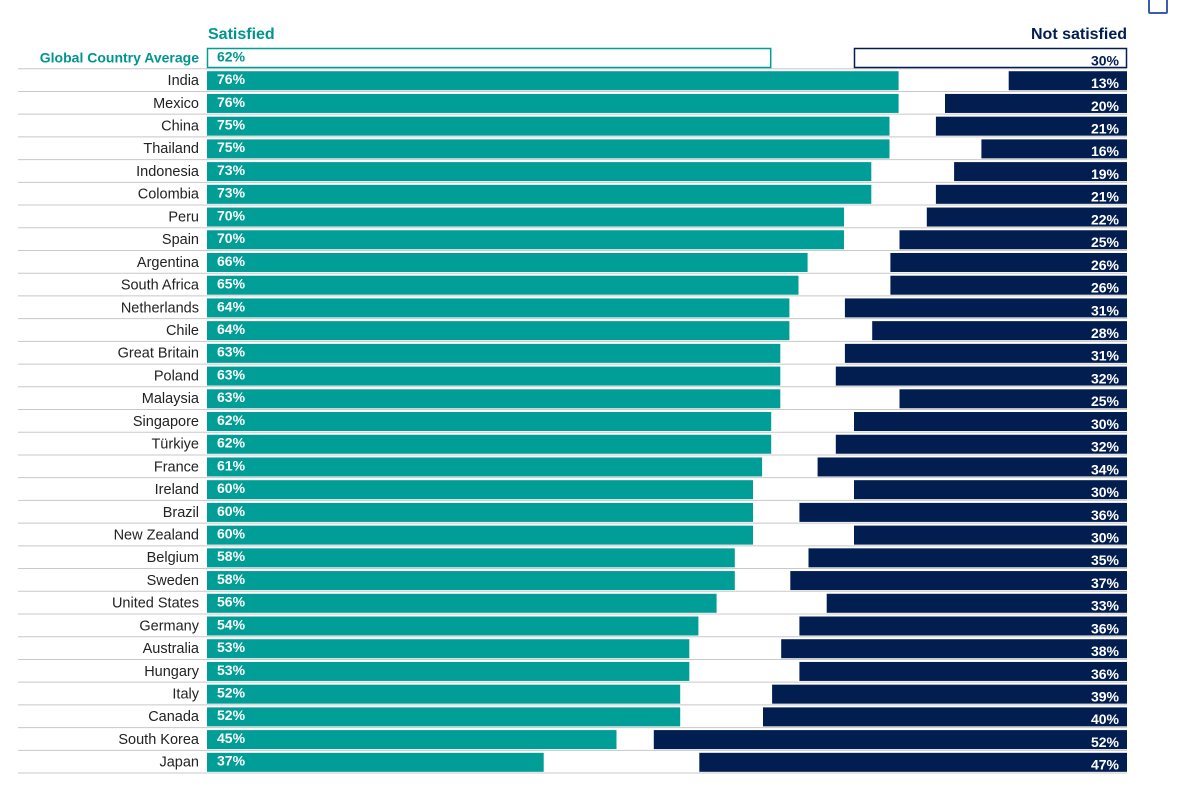  Describe the element at coordinates (168, 172) in the screenshot. I see `category-label: Indonesia` at that location.